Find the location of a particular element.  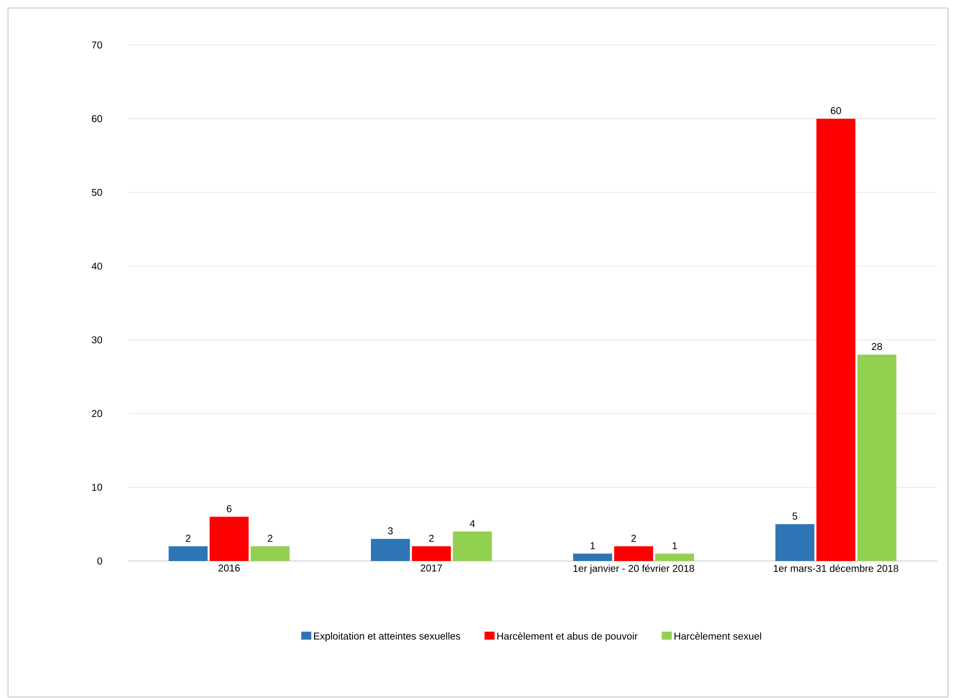

y-tick-label: 50 is located at coordinates (97, 192).